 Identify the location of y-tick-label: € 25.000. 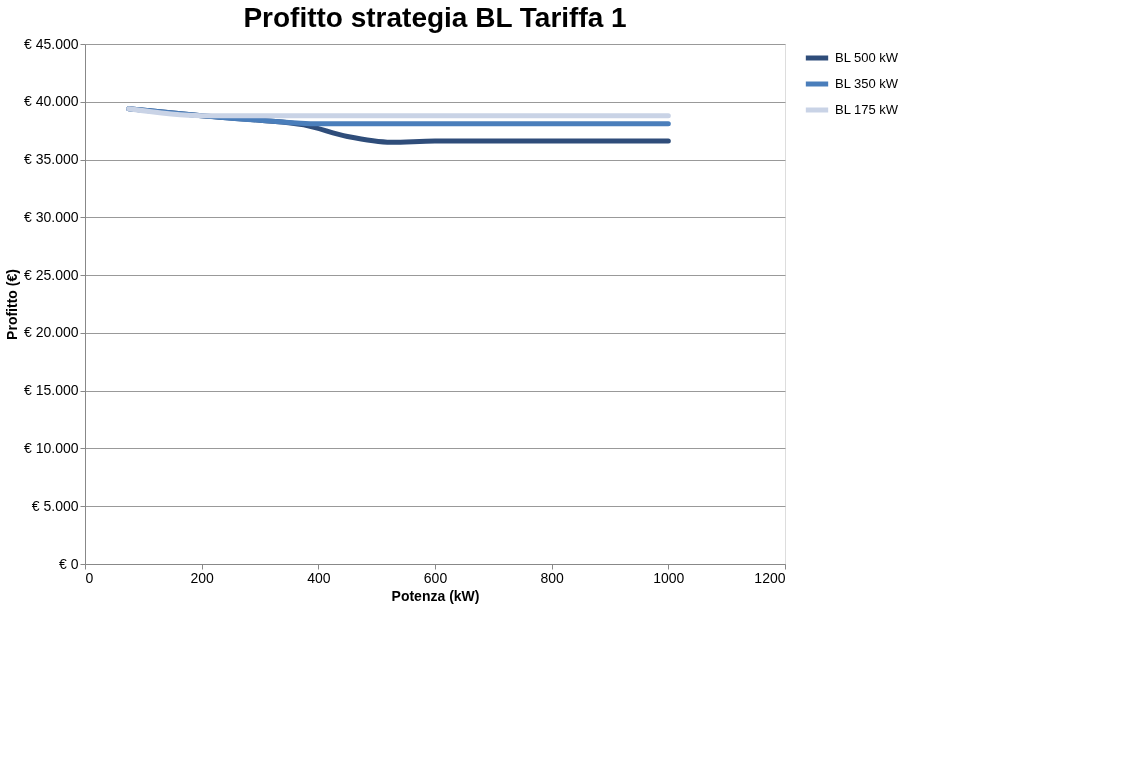
(51, 274).